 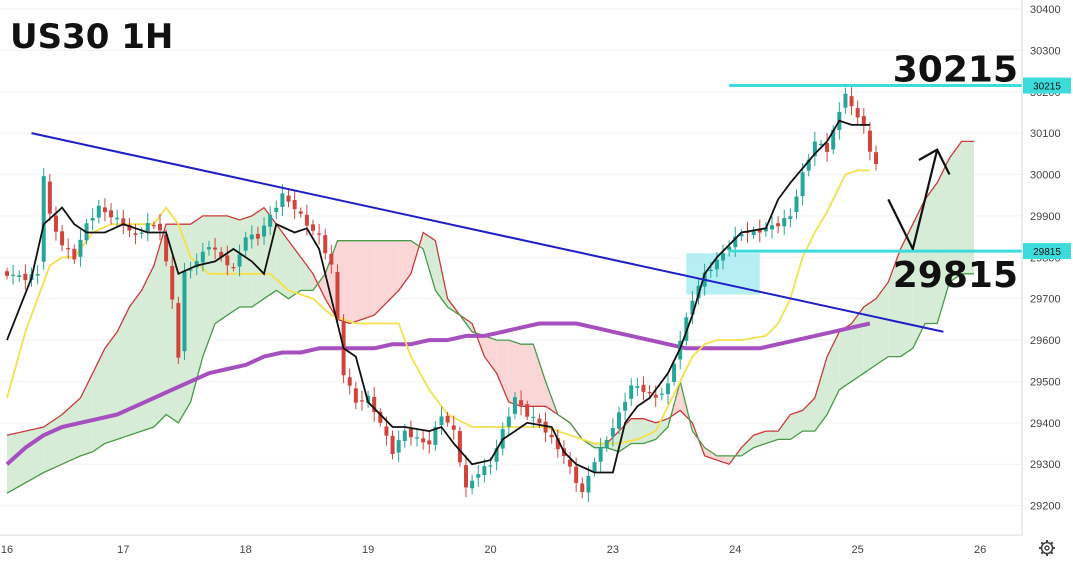 What do you see at coordinates (1047, 548) in the screenshot?
I see `gear-icon` at bounding box center [1047, 548].